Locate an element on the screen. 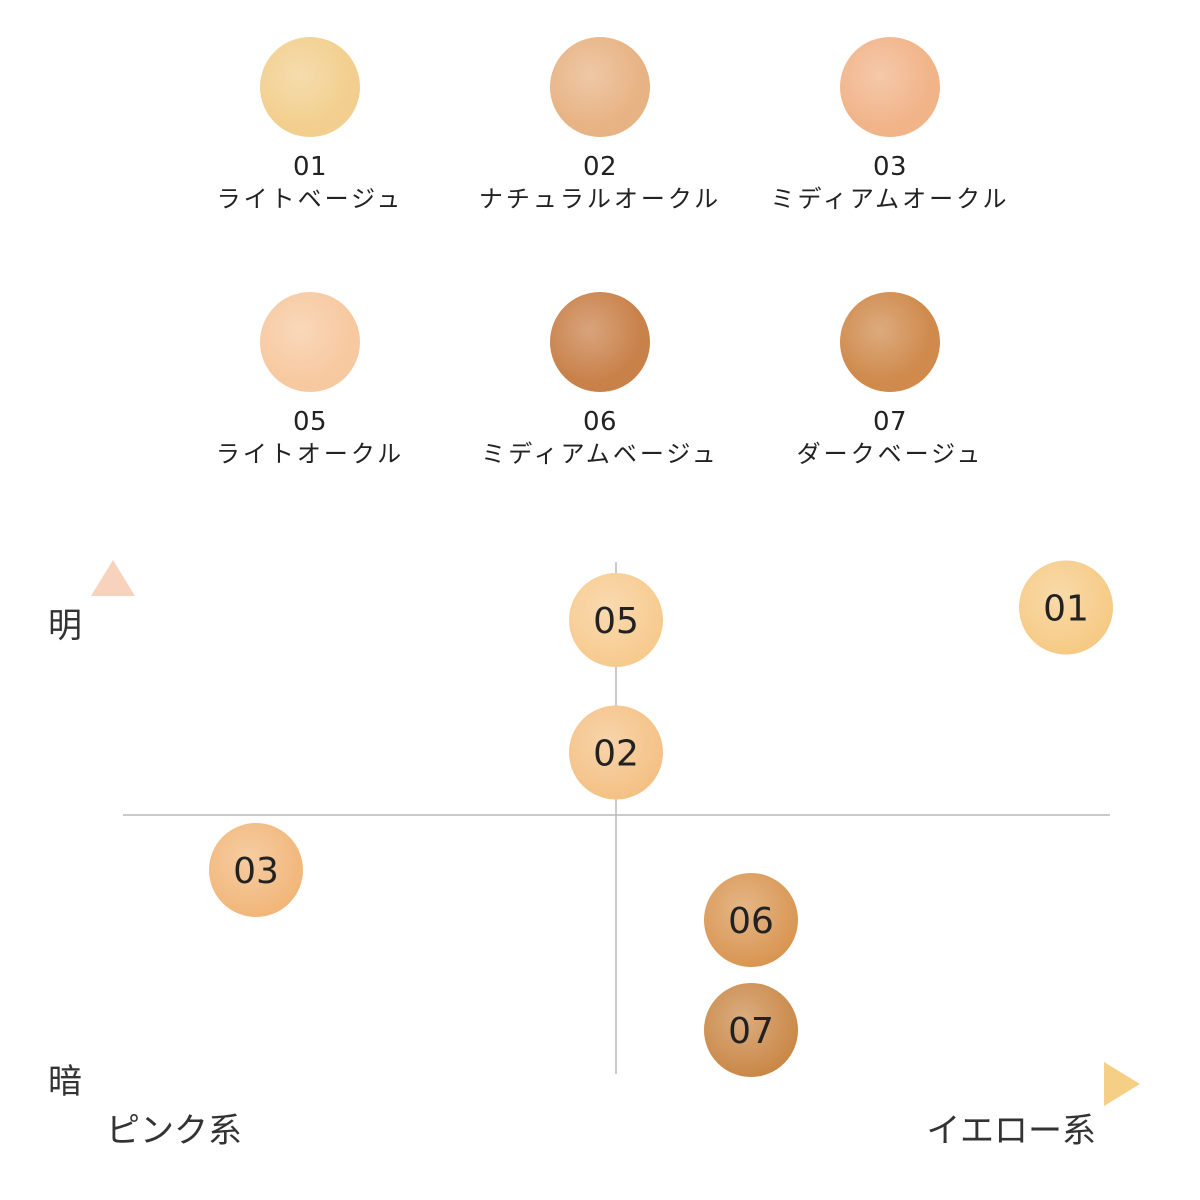  chart-point-05: 05 is located at coordinates (616, 620).